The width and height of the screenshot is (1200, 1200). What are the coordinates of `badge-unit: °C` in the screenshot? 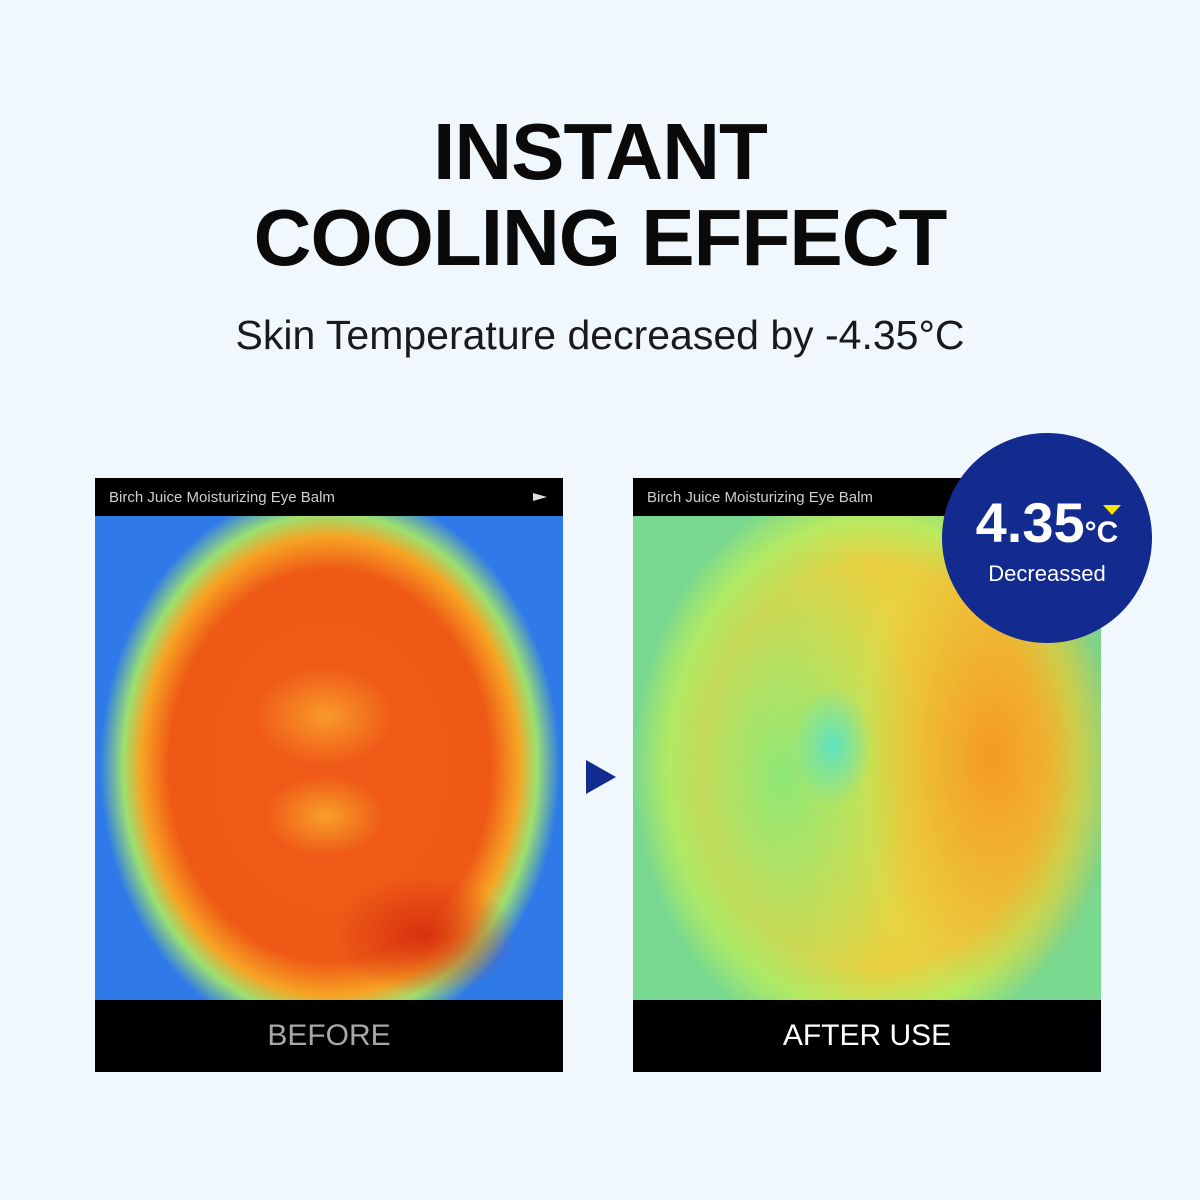 It's located at (1101, 532).